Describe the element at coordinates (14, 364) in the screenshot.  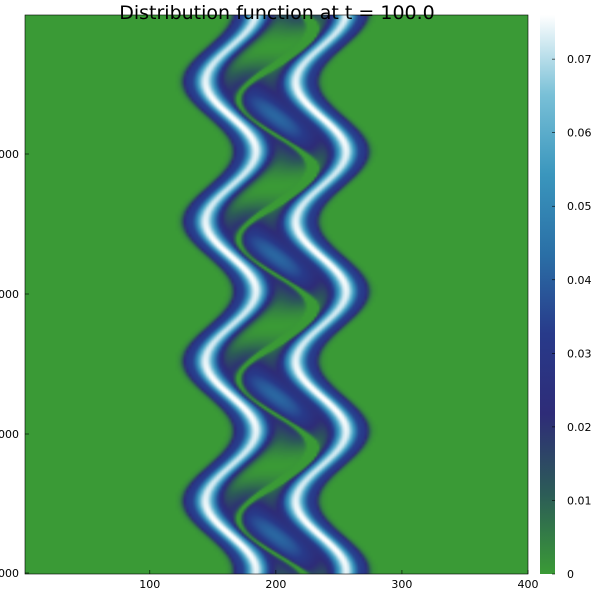
I see `y-axis: 000 000 000 000` at that location.